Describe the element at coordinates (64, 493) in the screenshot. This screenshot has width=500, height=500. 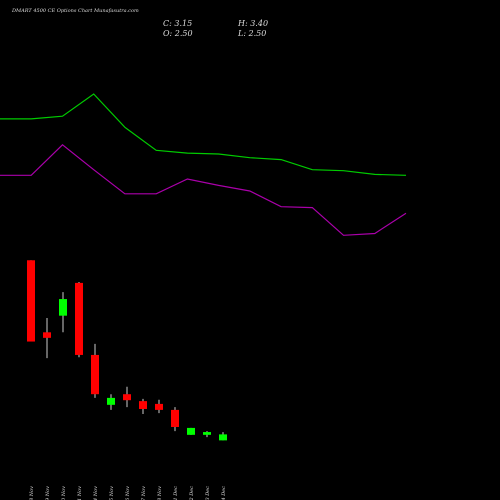
I see `x-tick-label: 20 Nov` at that location.